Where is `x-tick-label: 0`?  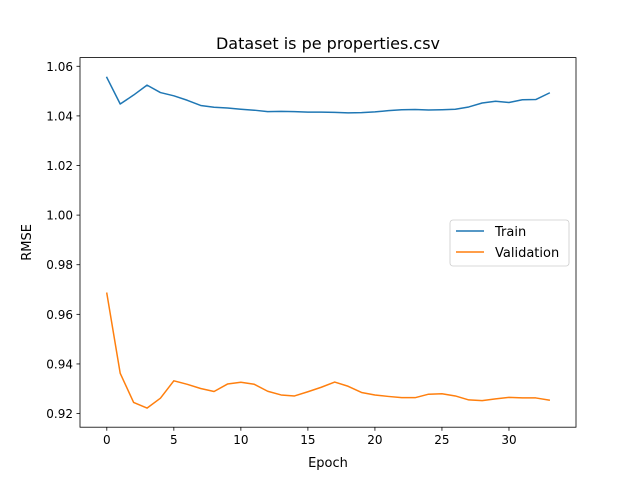 x-tick-label: 0 is located at coordinates (107, 440).